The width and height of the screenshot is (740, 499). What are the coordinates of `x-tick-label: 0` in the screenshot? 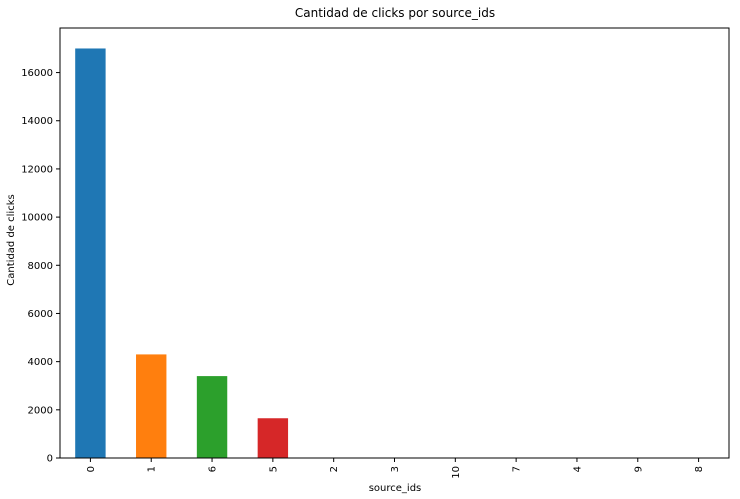 It's located at (91, 469).